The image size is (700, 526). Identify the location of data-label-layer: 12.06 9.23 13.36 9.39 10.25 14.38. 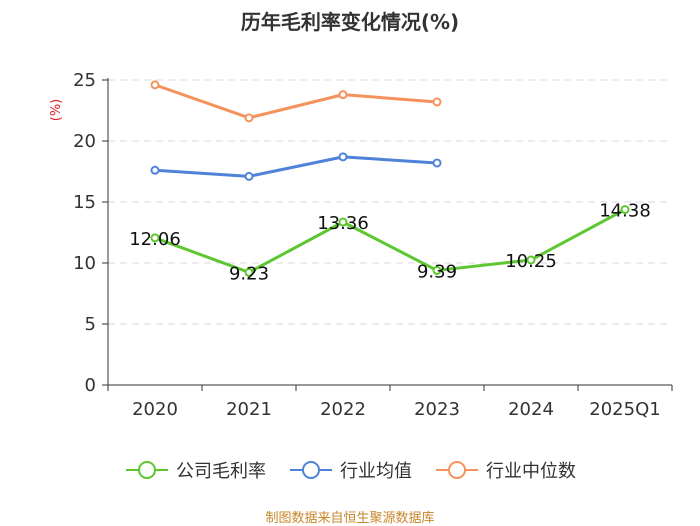
(390, 243).